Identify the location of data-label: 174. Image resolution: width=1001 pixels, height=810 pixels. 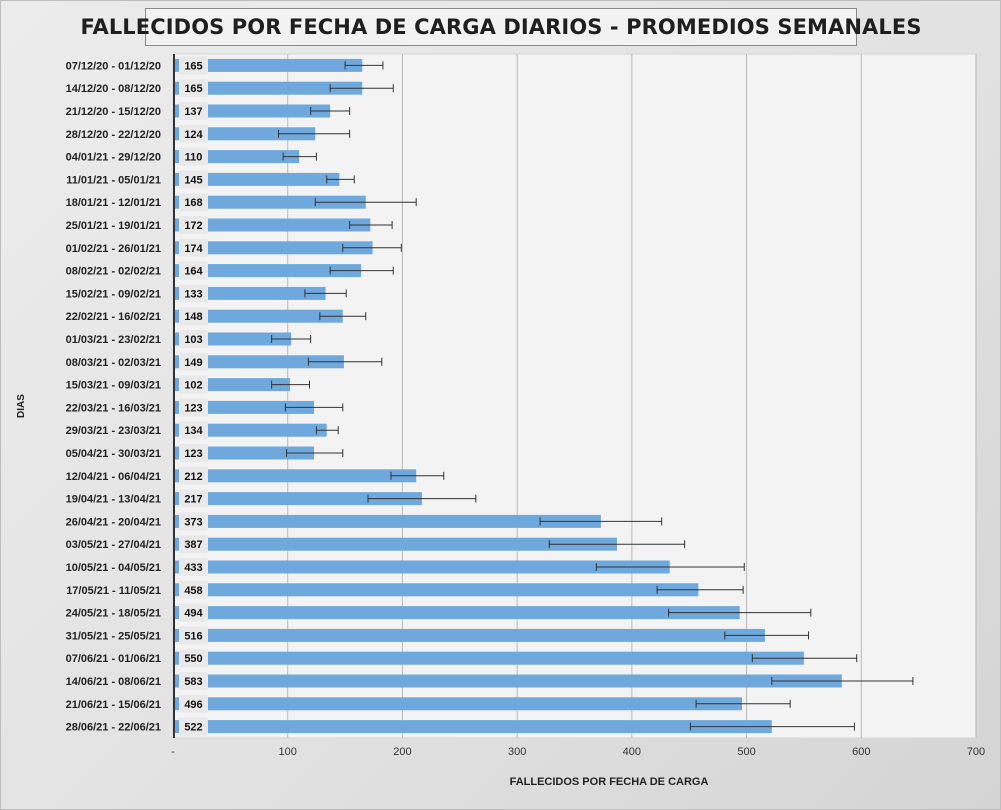
(193, 249).